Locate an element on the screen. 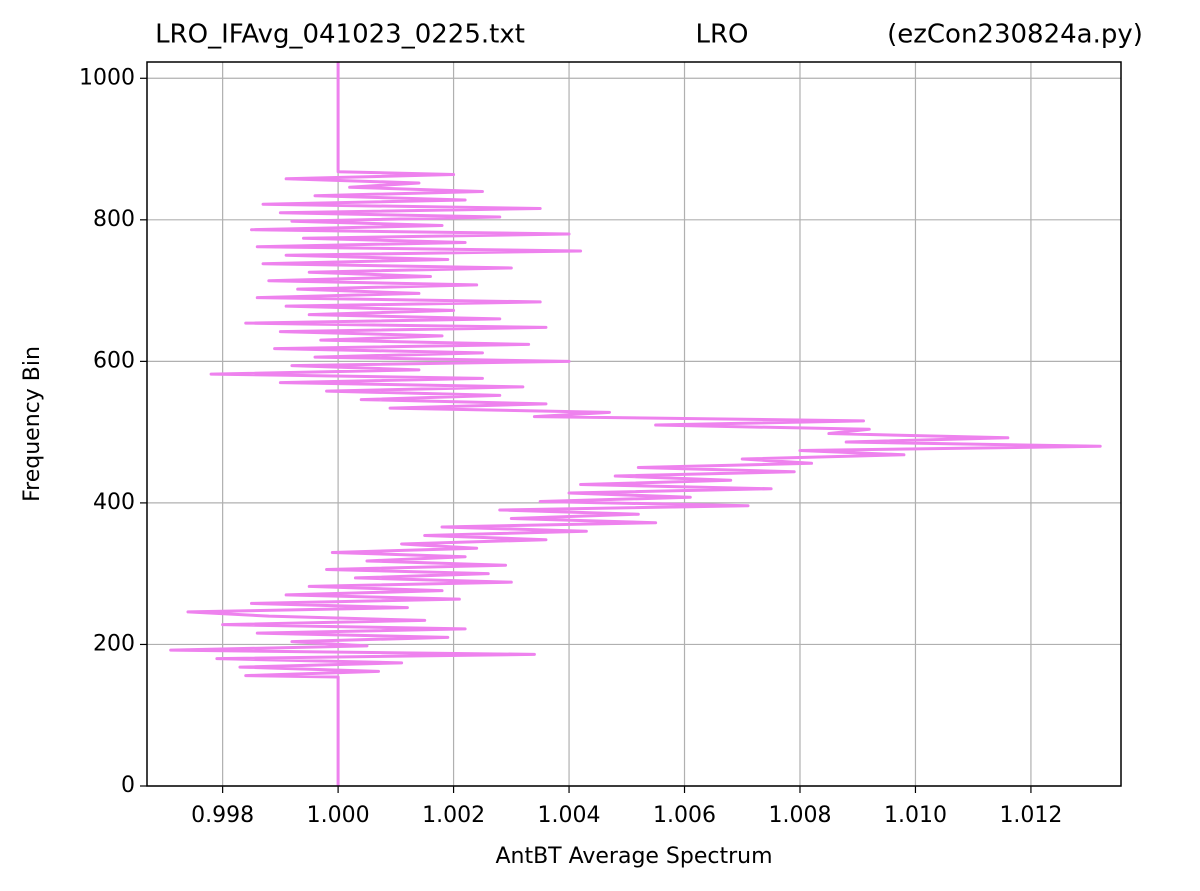  x-tick-label: 1.000 is located at coordinates (338, 815).